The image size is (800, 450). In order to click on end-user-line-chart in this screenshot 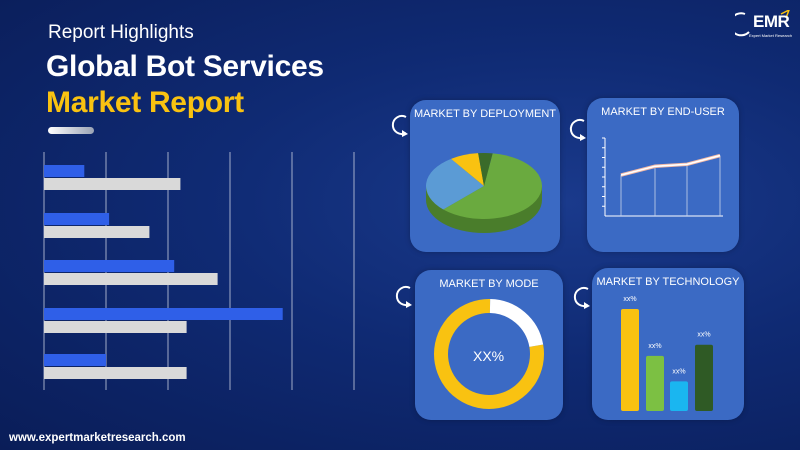, I will do `click(662, 177)`.